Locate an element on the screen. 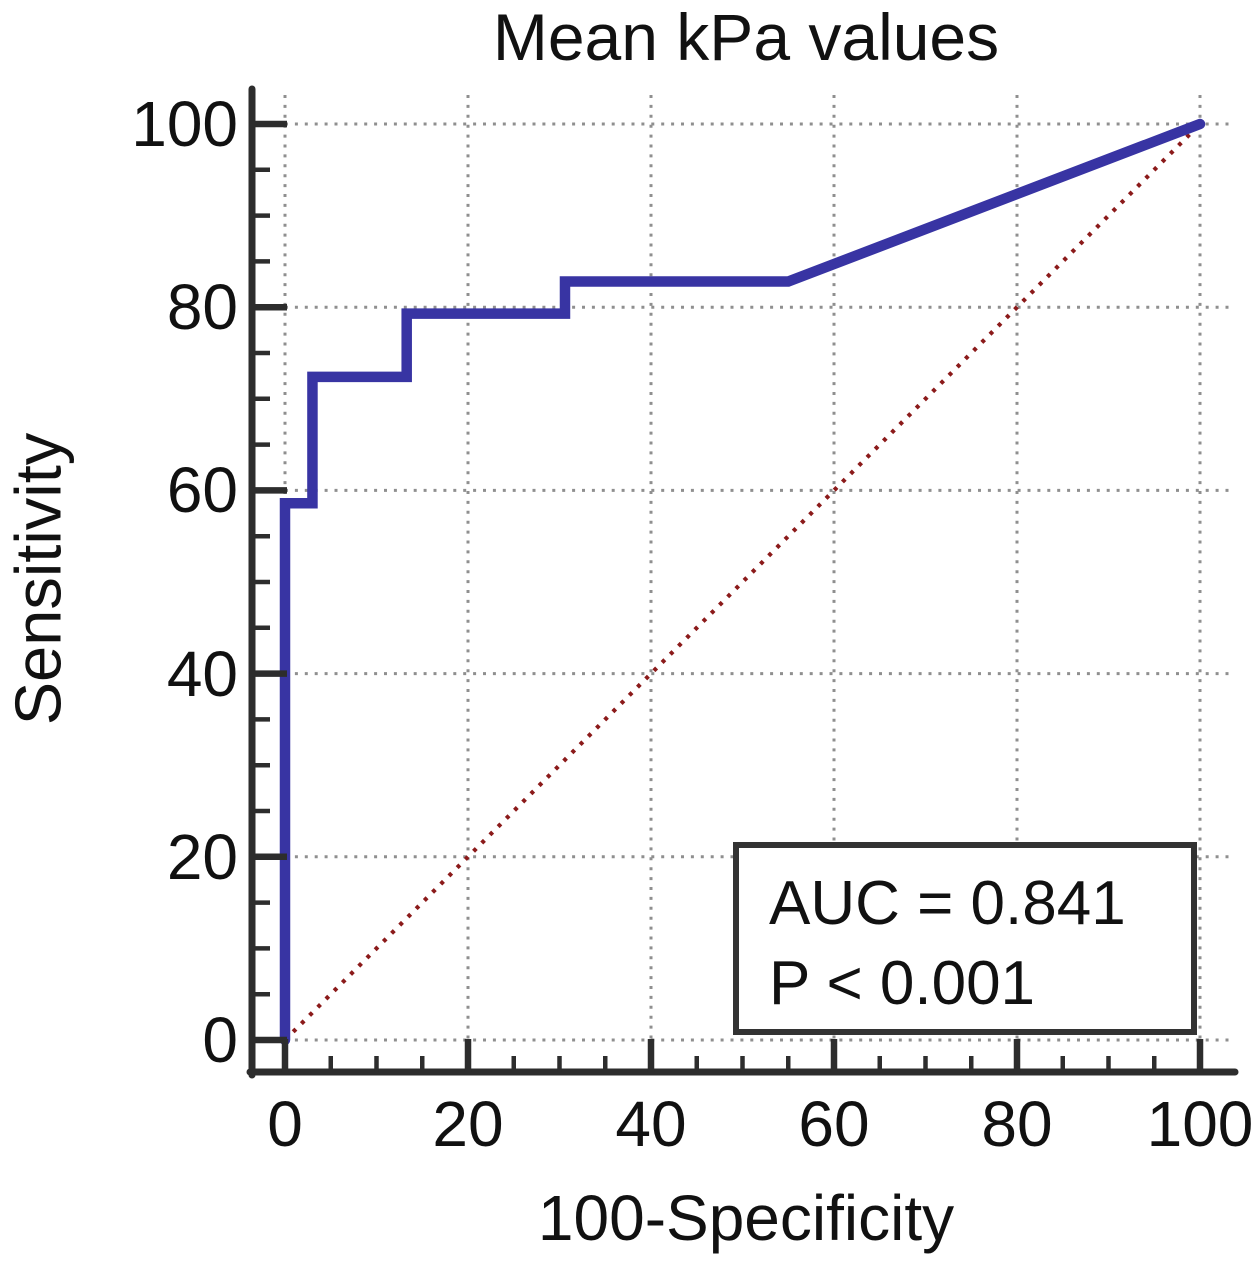 The image size is (1258, 1267). y-tick-label: 100 is located at coordinates (184, 124).